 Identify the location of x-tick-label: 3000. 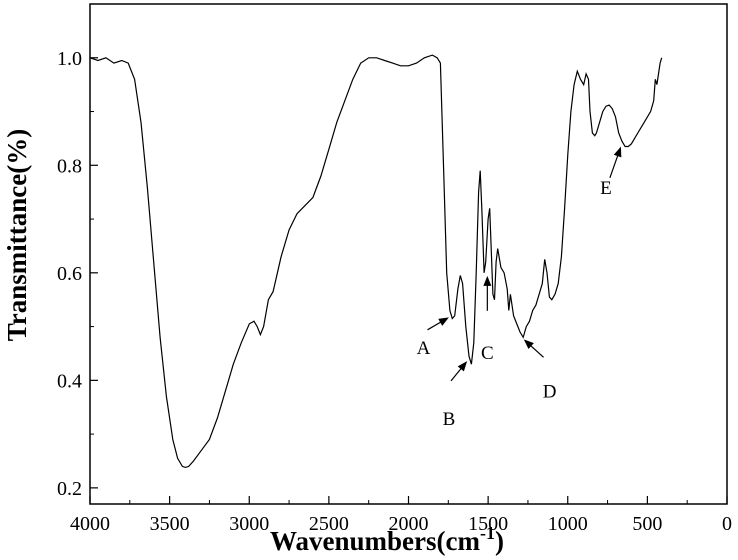
(249, 524).